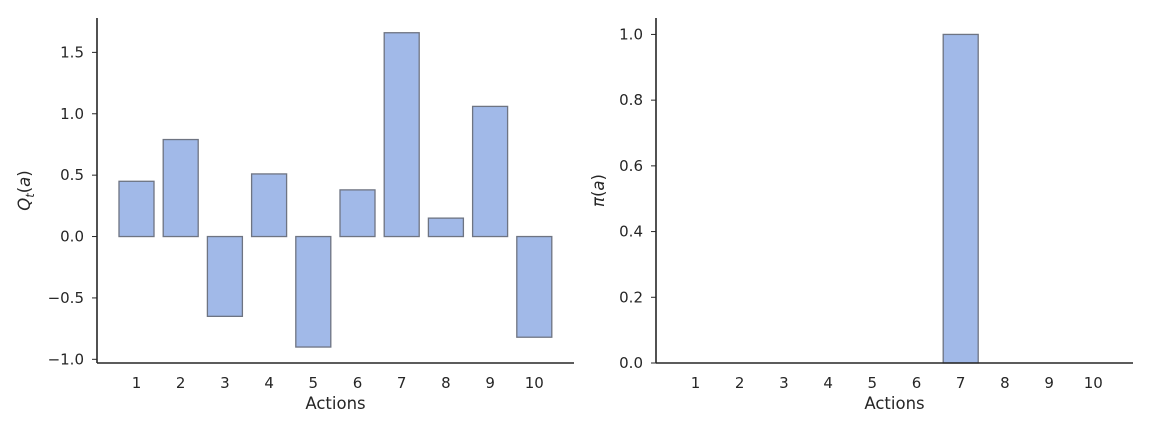 This screenshot has height=437, width=1152. I want to click on q-values-y-tick-label: 0.5, so click(72, 175).